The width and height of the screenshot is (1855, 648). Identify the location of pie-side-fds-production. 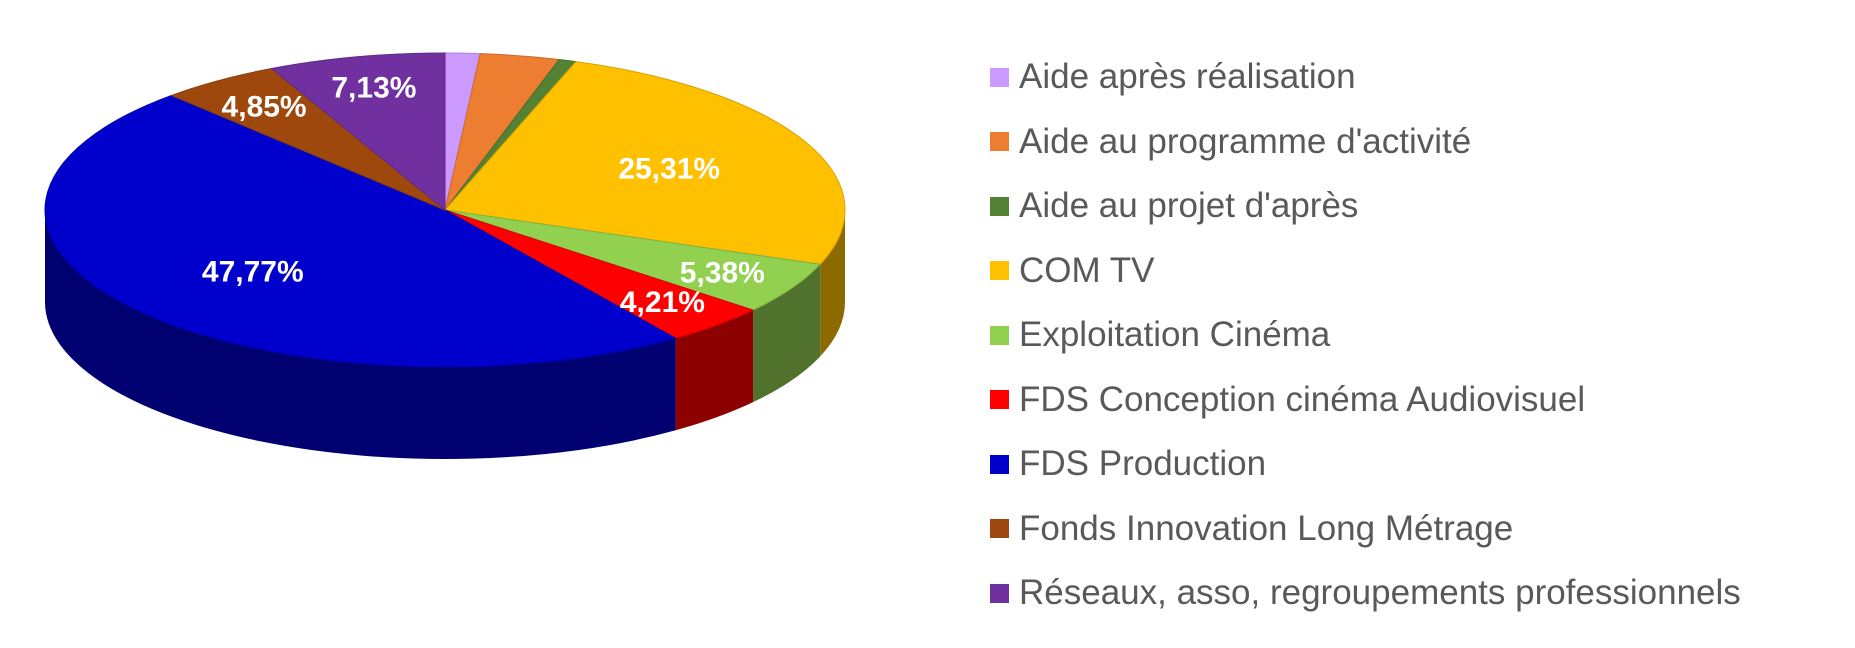
(360, 334).